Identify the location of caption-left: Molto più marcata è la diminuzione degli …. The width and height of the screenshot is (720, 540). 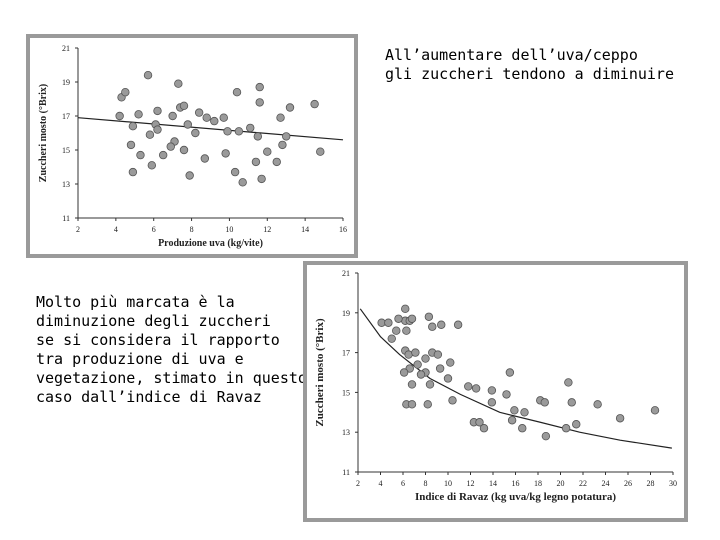
(171, 350).